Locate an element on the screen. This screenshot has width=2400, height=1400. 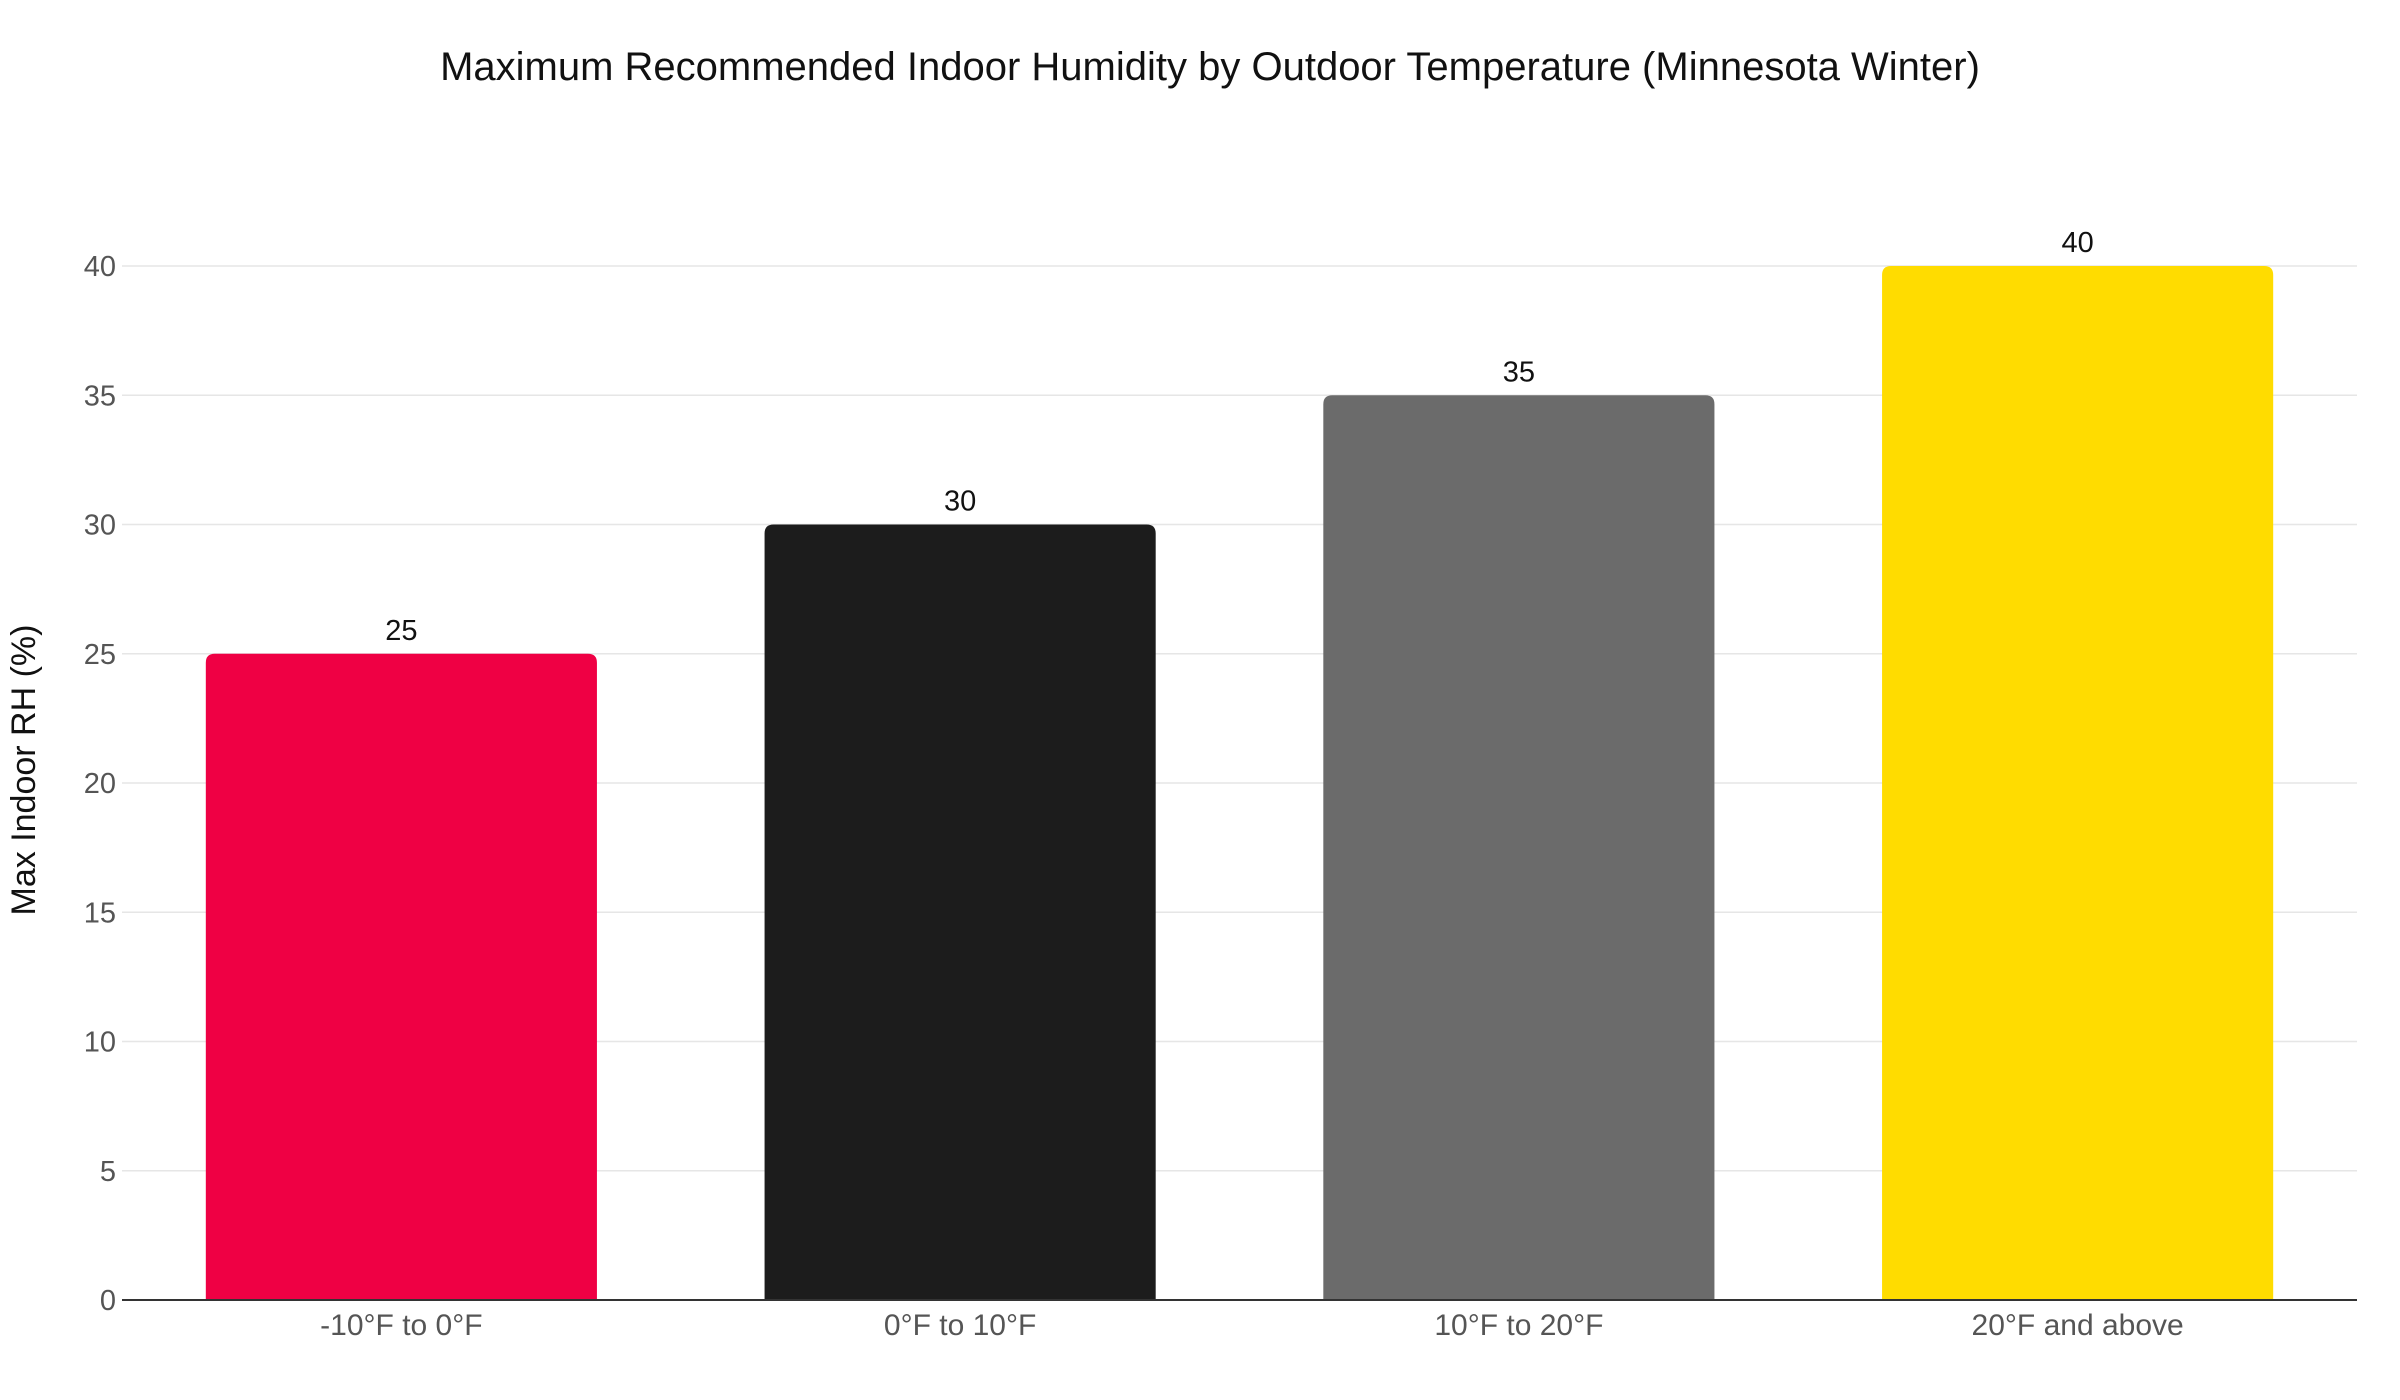
x-tick-label: -10°F to 0°F is located at coordinates (401, 1325).